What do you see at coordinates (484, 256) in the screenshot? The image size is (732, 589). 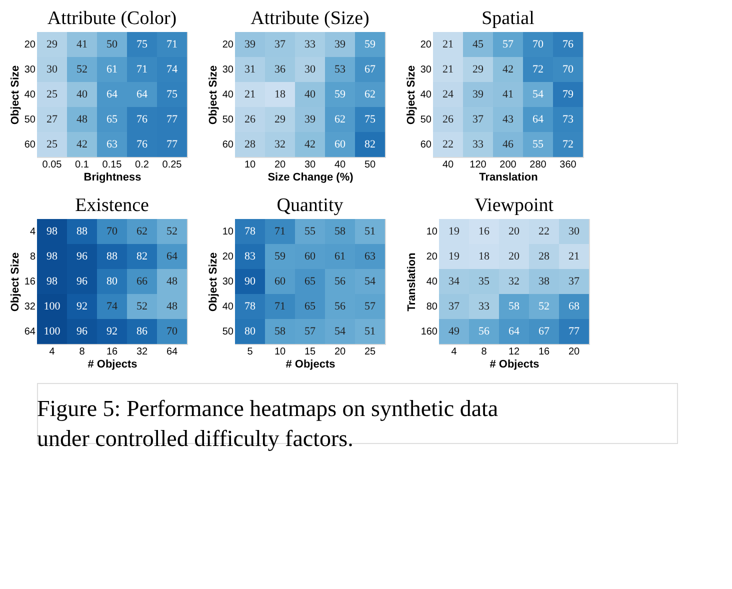 I see `data-label: 18` at bounding box center [484, 256].